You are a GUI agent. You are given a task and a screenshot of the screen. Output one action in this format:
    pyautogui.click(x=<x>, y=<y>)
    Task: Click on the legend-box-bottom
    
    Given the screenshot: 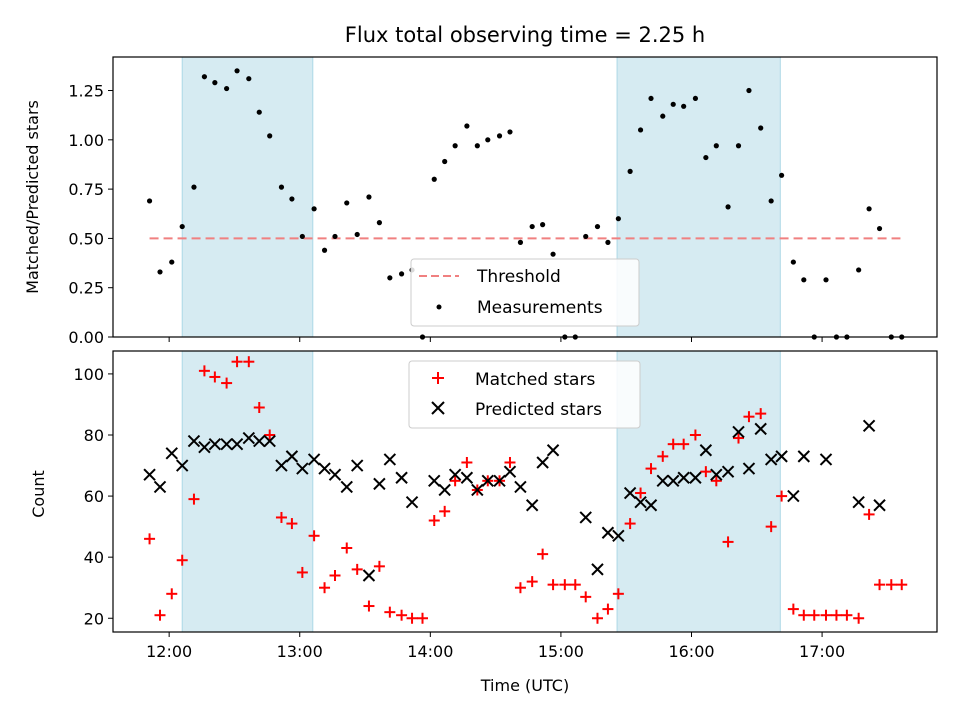 What is the action you would take?
    pyautogui.click(x=524, y=394)
    